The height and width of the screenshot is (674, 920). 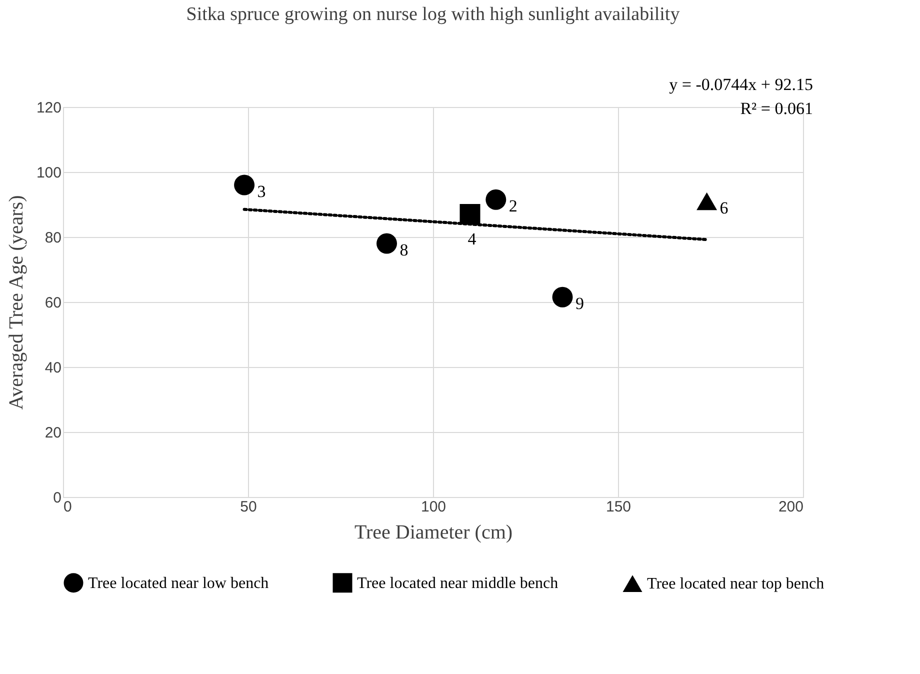 I want to click on annotation: 9, so click(x=580, y=304).